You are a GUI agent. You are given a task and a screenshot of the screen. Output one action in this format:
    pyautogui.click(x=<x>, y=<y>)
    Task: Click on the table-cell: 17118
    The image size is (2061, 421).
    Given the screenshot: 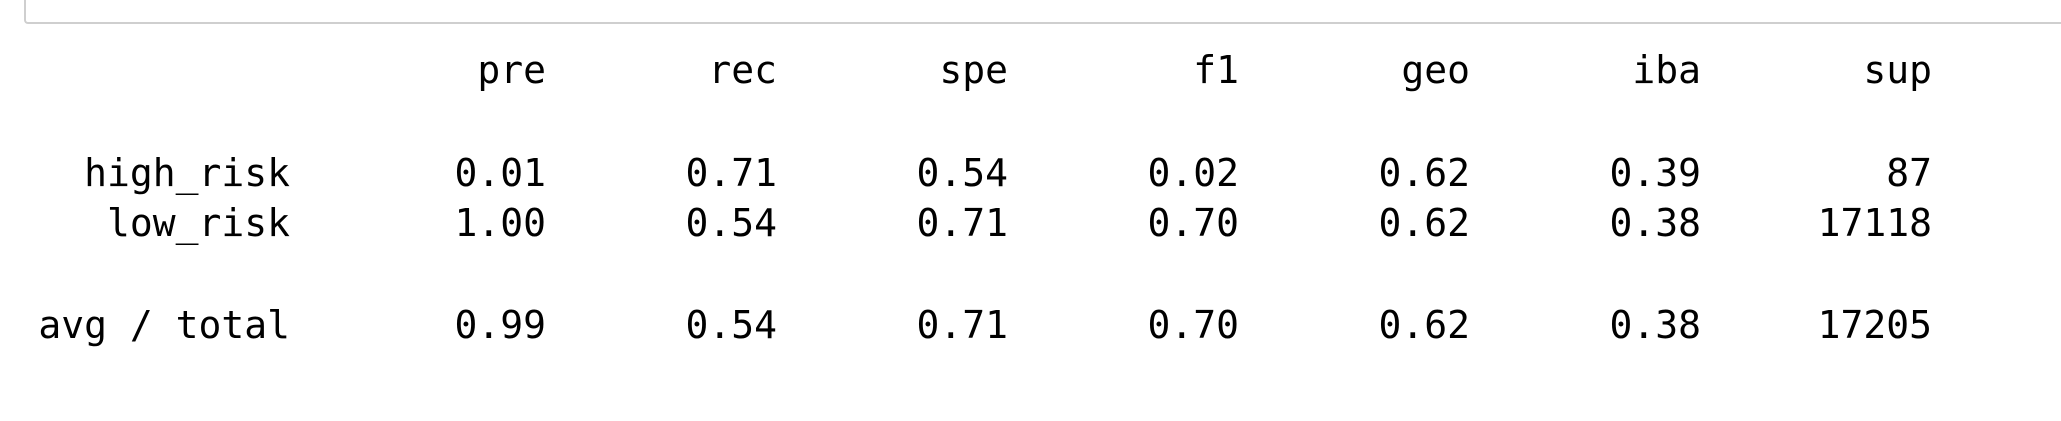 What is the action you would take?
    pyautogui.click(x=1874, y=223)
    